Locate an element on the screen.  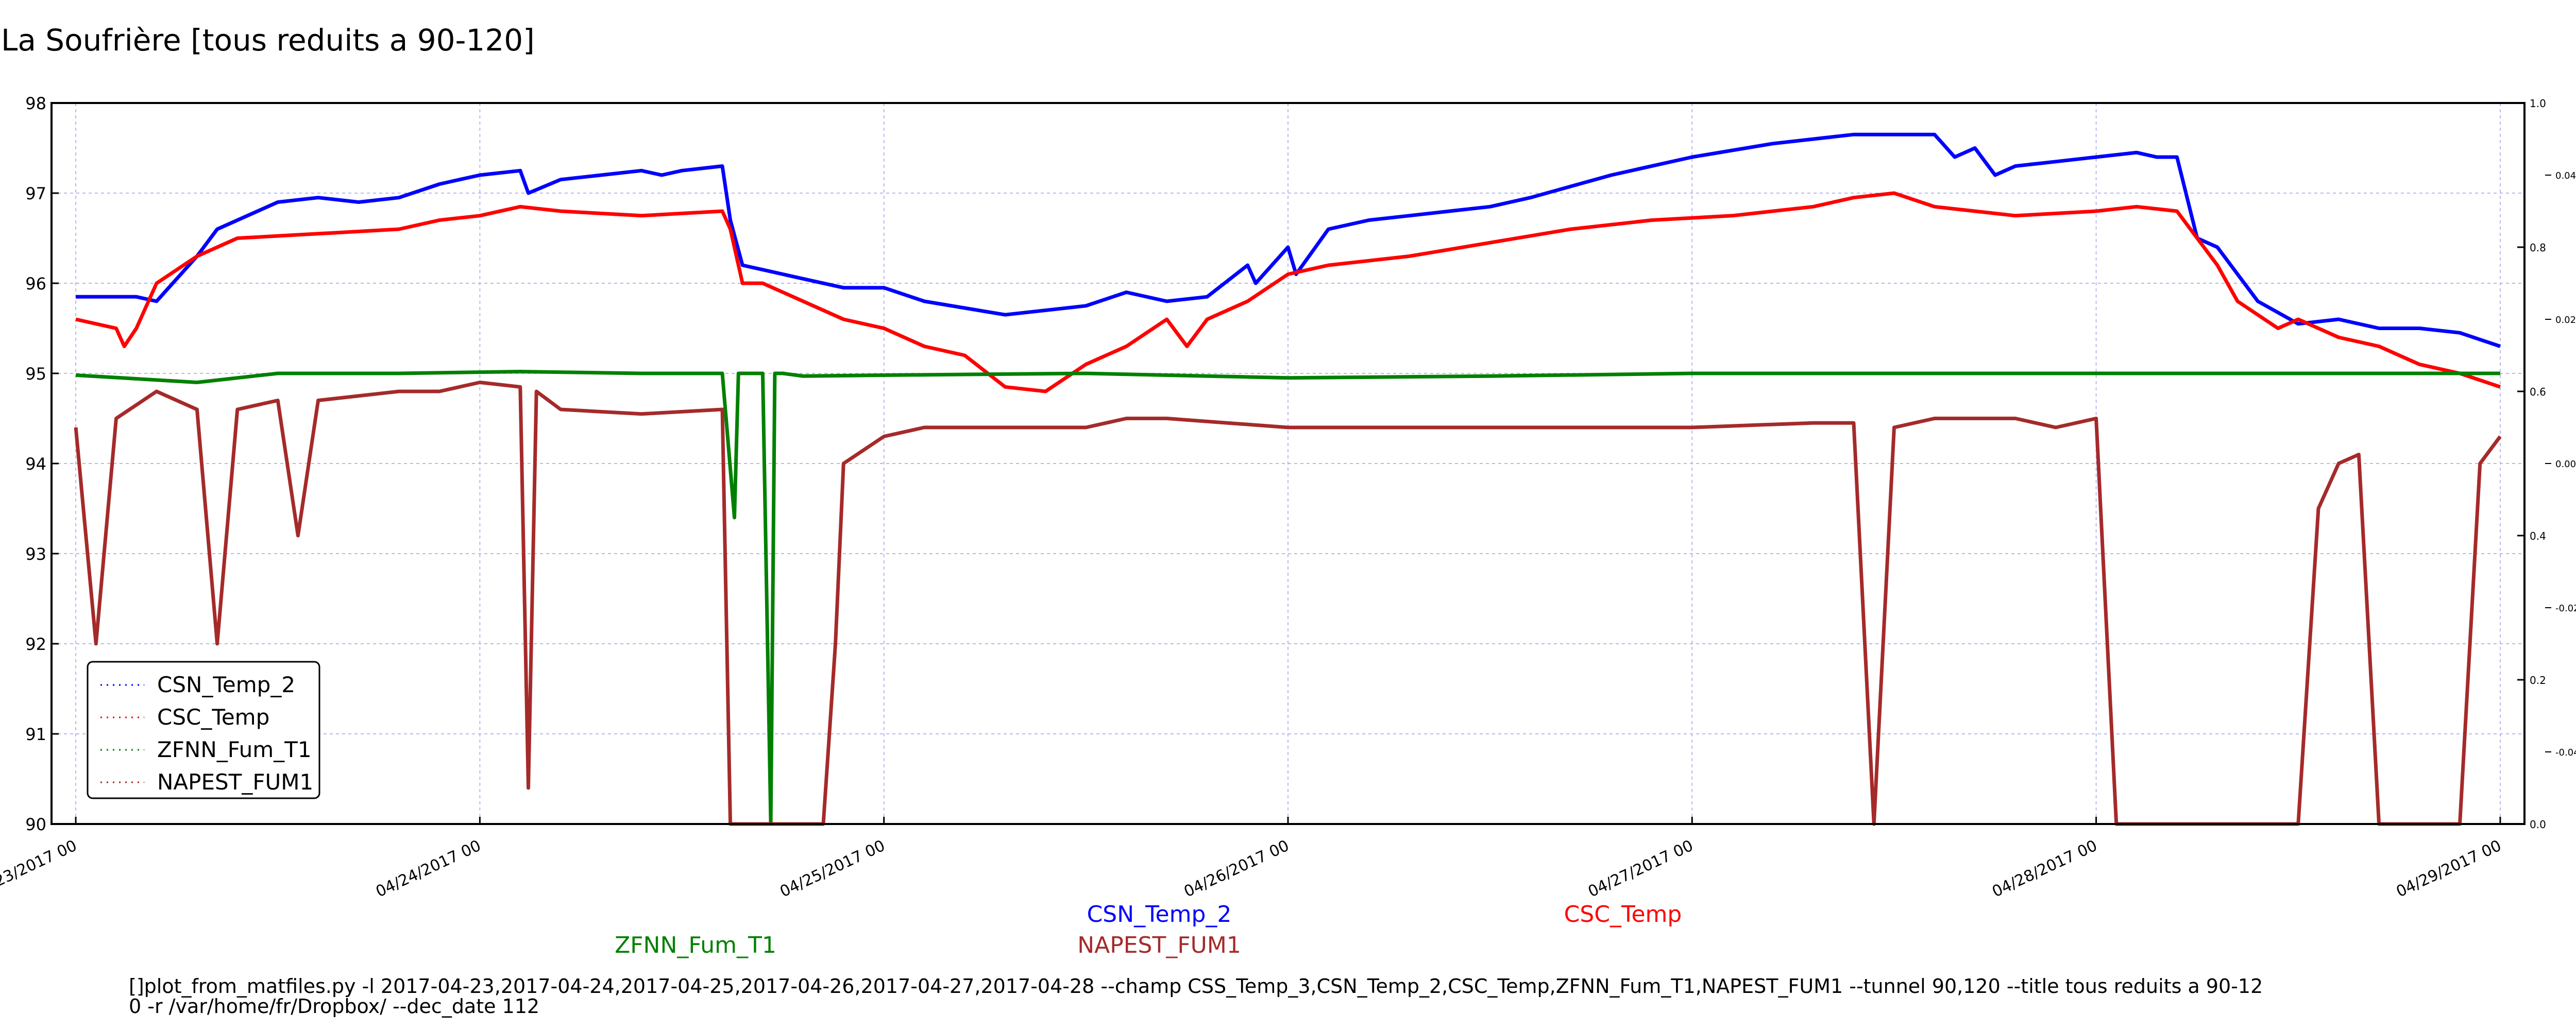
legend: CSN_Temp_2 CSC_Temp ZFNN_Fum_T1 NAPEST_FUM1 is located at coordinates (203, 730).